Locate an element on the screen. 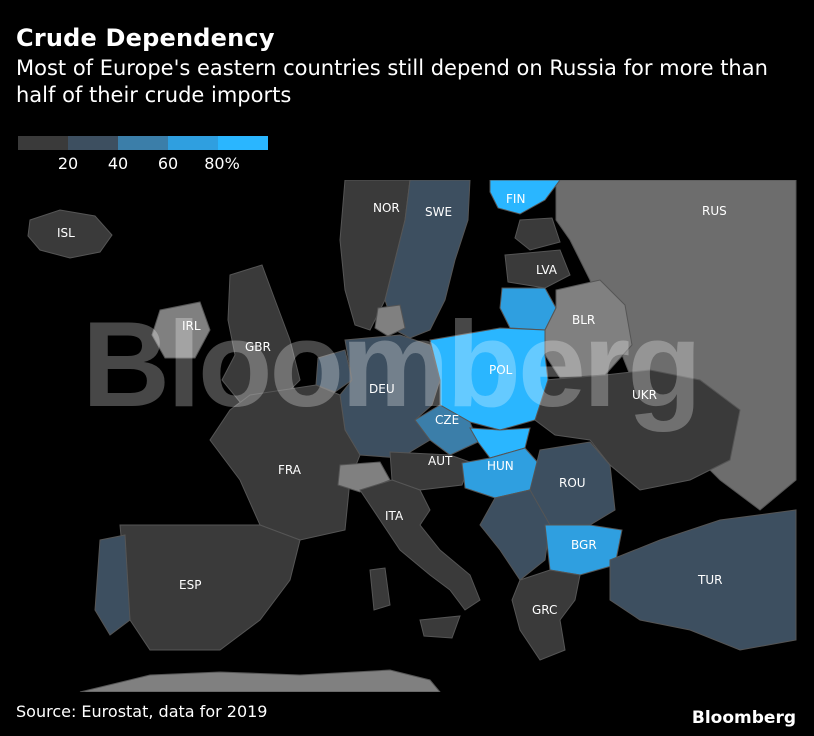 Image resolution: width=814 pixels, height=736 pixels. country-ita-islands is located at coordinates (415, 603).